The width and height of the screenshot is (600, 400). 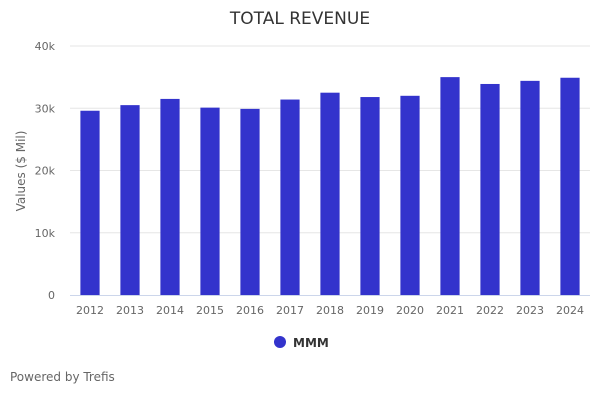 I want to click on legend: MMM, so click(x=301, y=343).